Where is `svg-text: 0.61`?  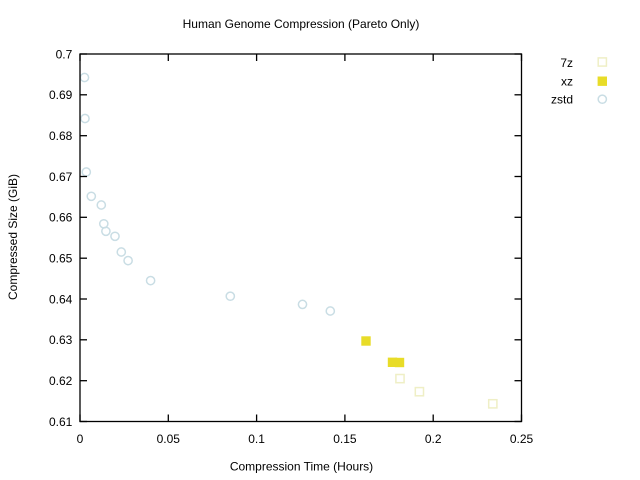 svg-text: 0.61 is located at coordinates (61, 422).